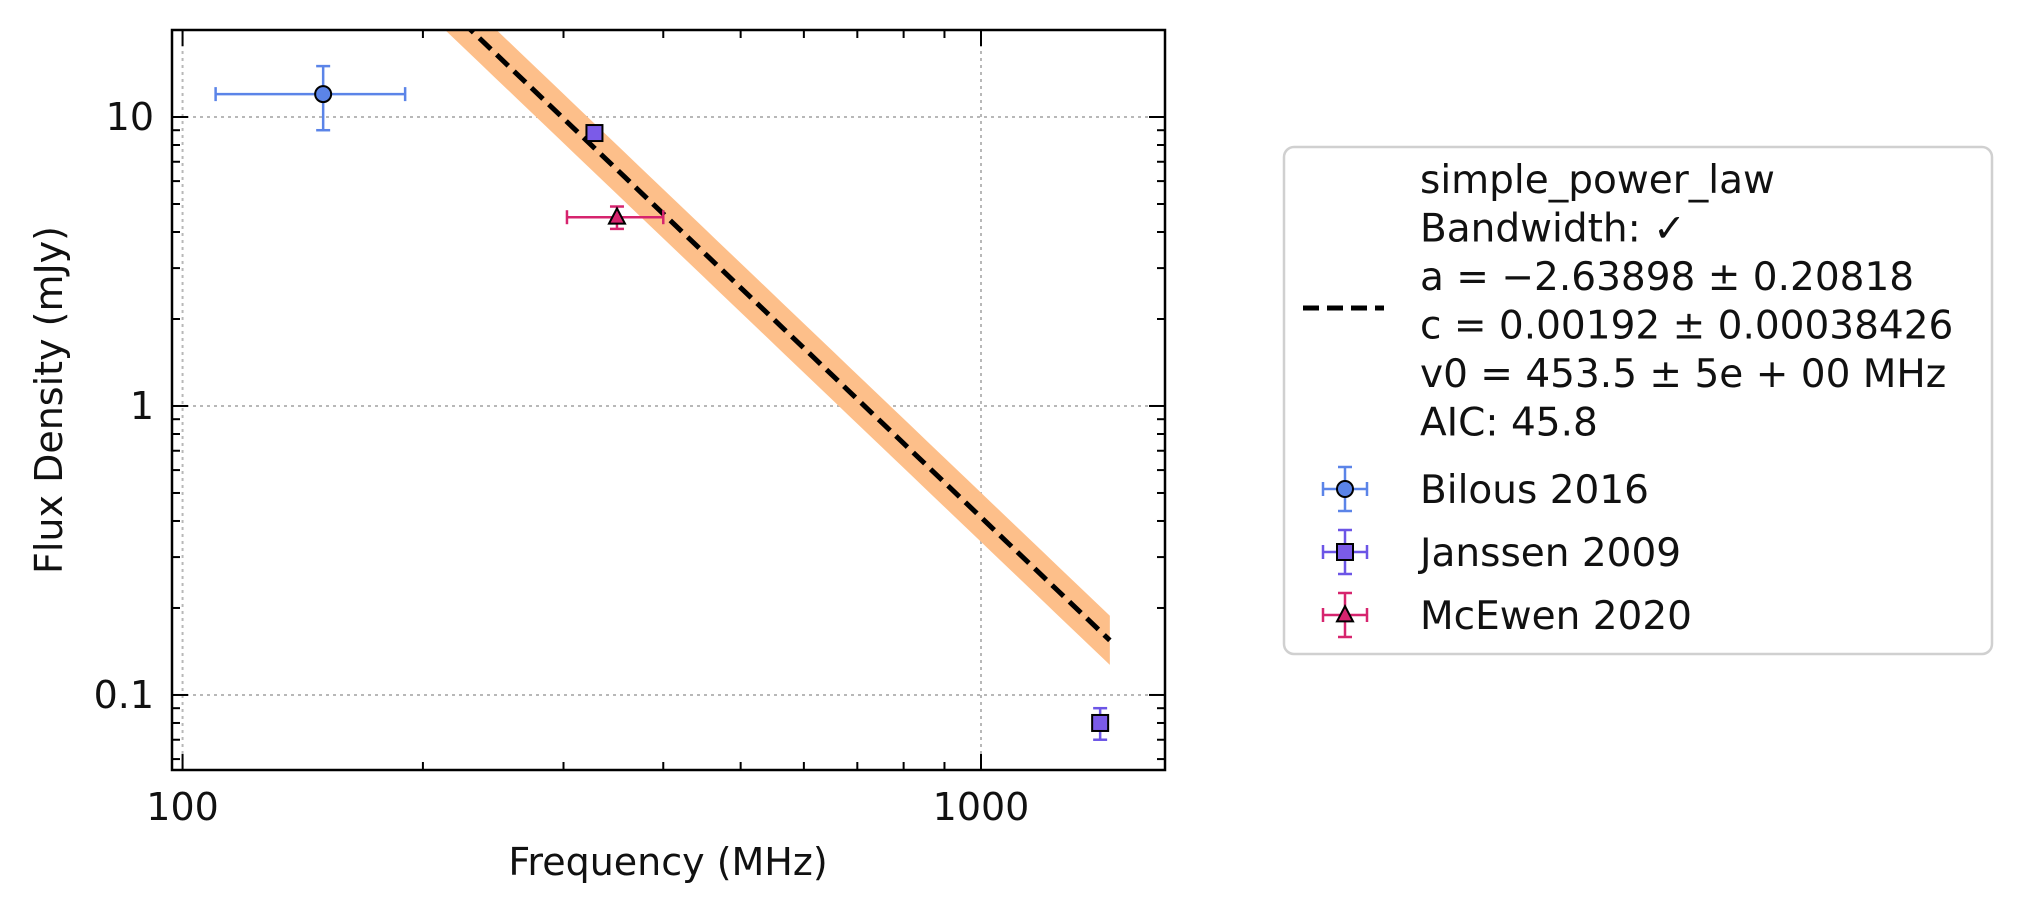 The width and height of the screenshot is (2019, 914). Describe the element at coordinates (1667, 277) in the screenshot. I see `legend-fit-line-text: a = −2.63898 ± 0.20818` at that location.